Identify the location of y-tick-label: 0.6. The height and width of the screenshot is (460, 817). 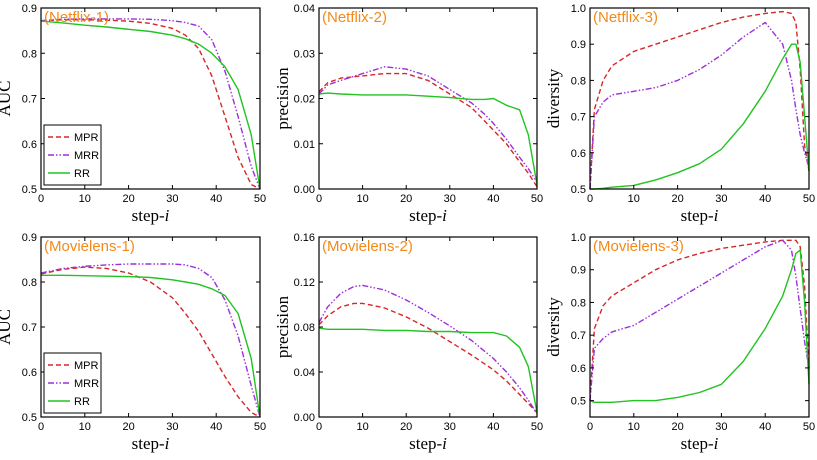
(578, 369).